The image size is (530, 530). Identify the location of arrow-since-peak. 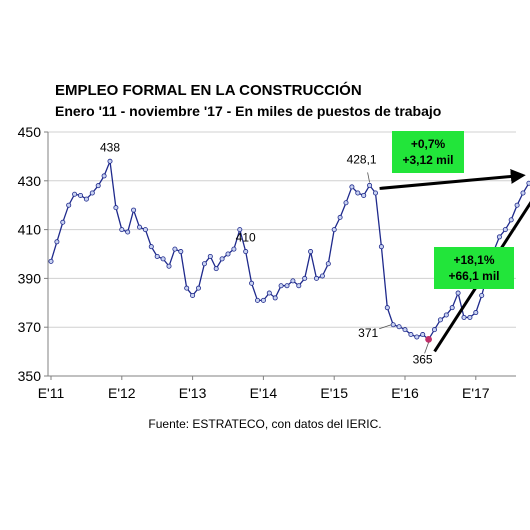
(452, 179).